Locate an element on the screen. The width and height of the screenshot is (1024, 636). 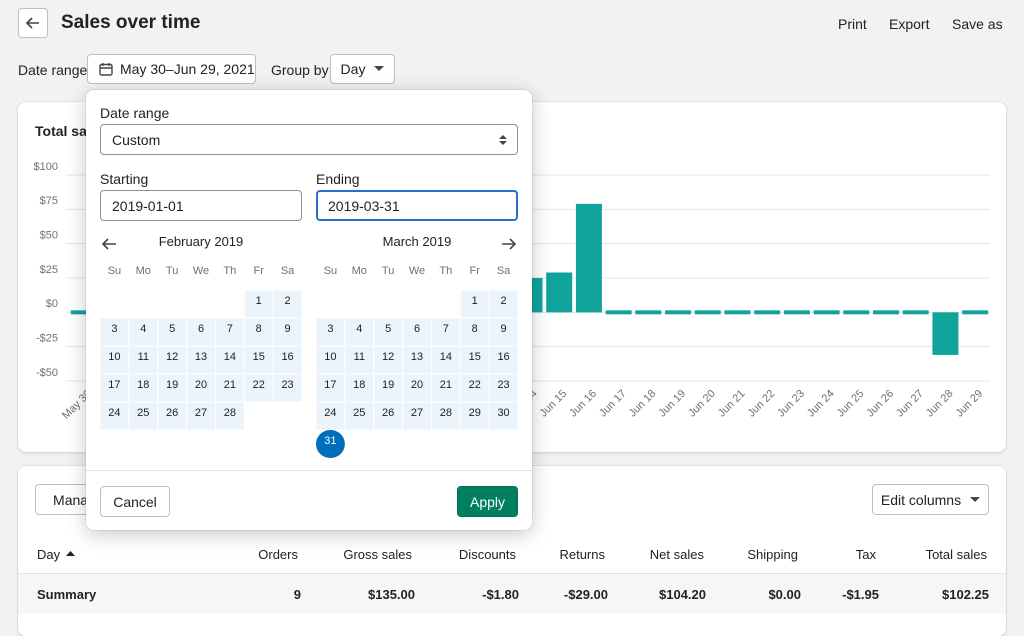
weekday: Th is located at coordinates (445, 271).